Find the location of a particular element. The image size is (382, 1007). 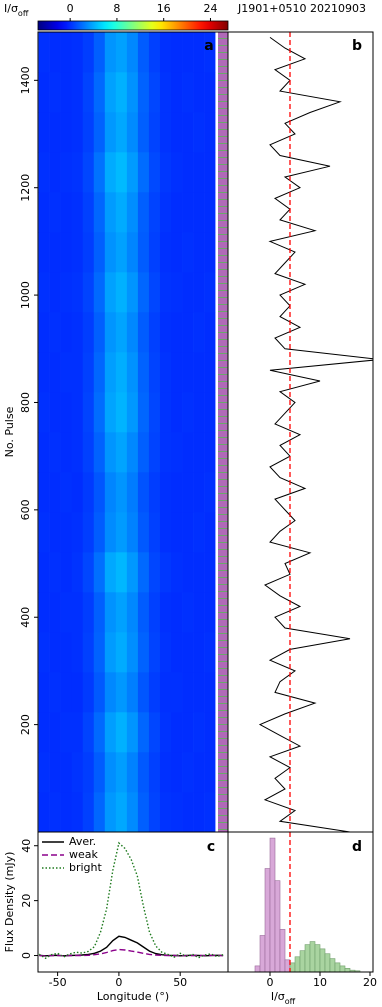

x-tick-label: 10 is located at coordinates (320, 982).